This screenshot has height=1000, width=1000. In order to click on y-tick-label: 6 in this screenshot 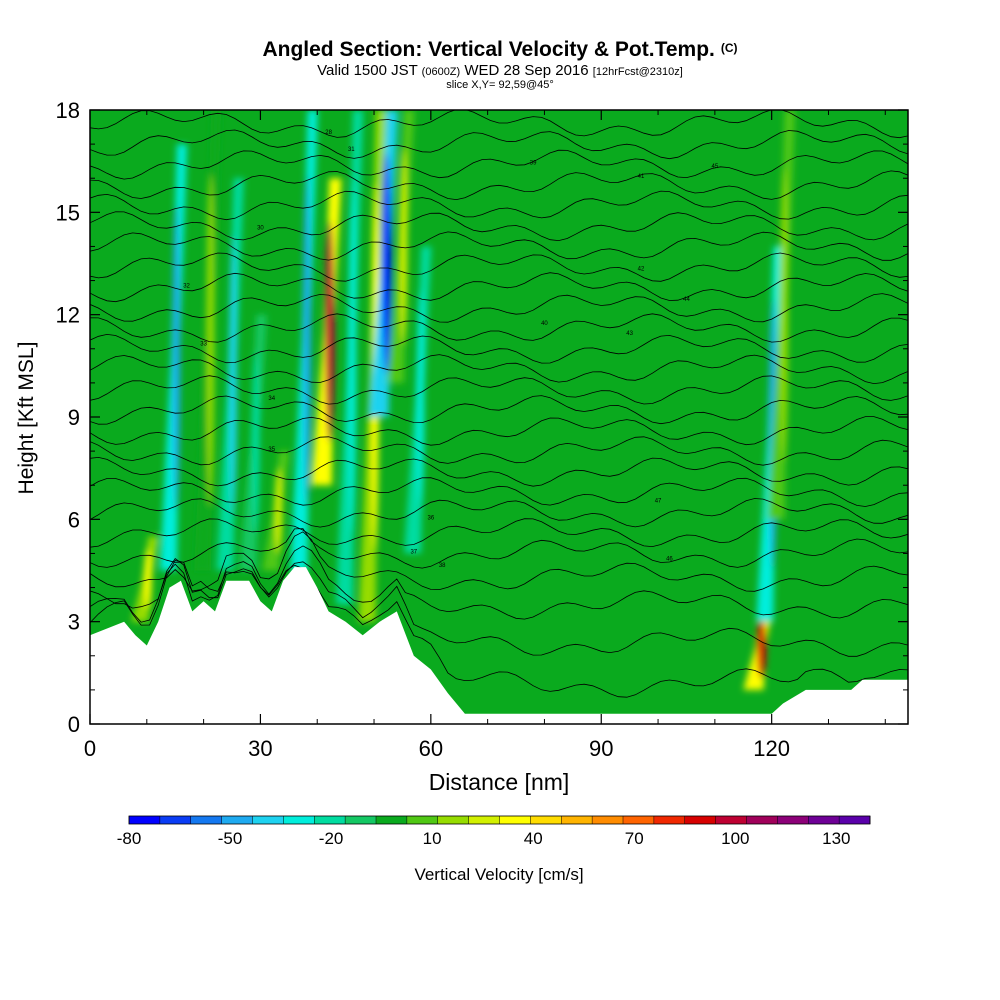, I will do `click(74, 519)`.